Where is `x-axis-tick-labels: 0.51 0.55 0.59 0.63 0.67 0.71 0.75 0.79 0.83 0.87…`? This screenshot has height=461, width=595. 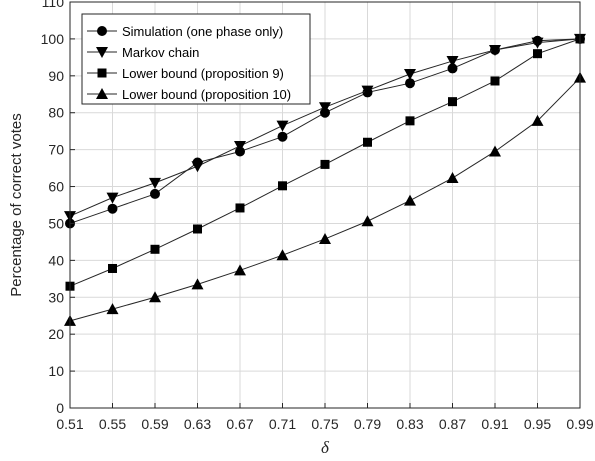 x-axis-tick-labels: 0.51 0.55 0.59 0.63 0.67 0.71 0.75 0.79 0.83 0.87… is located at coordinates (325, 417).